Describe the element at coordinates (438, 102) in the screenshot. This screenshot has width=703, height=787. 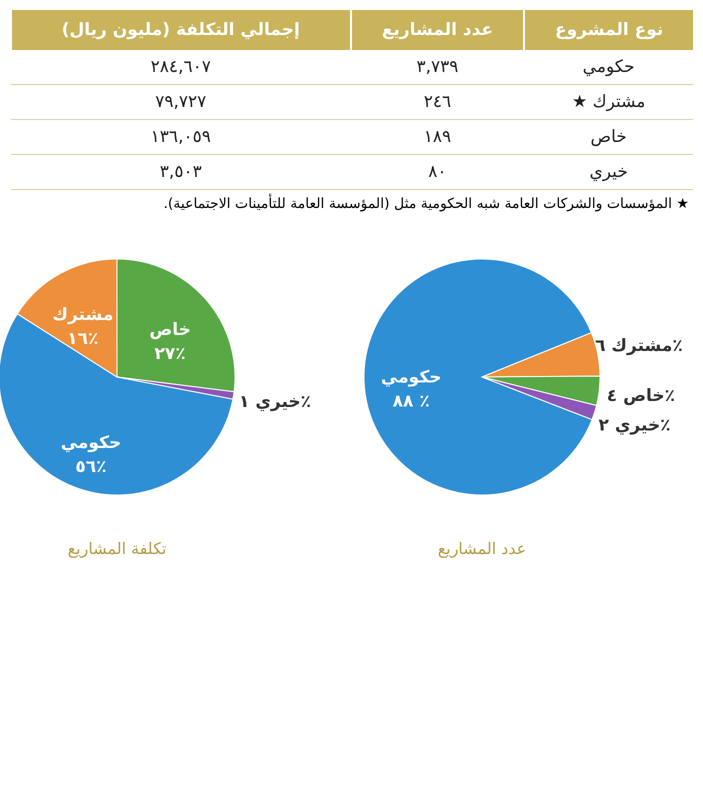
I see `text: ٢٤٦` at that location.